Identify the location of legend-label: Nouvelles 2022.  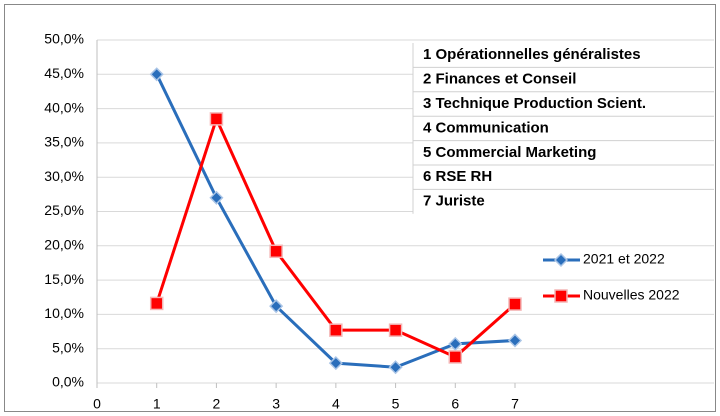
(631, 295).